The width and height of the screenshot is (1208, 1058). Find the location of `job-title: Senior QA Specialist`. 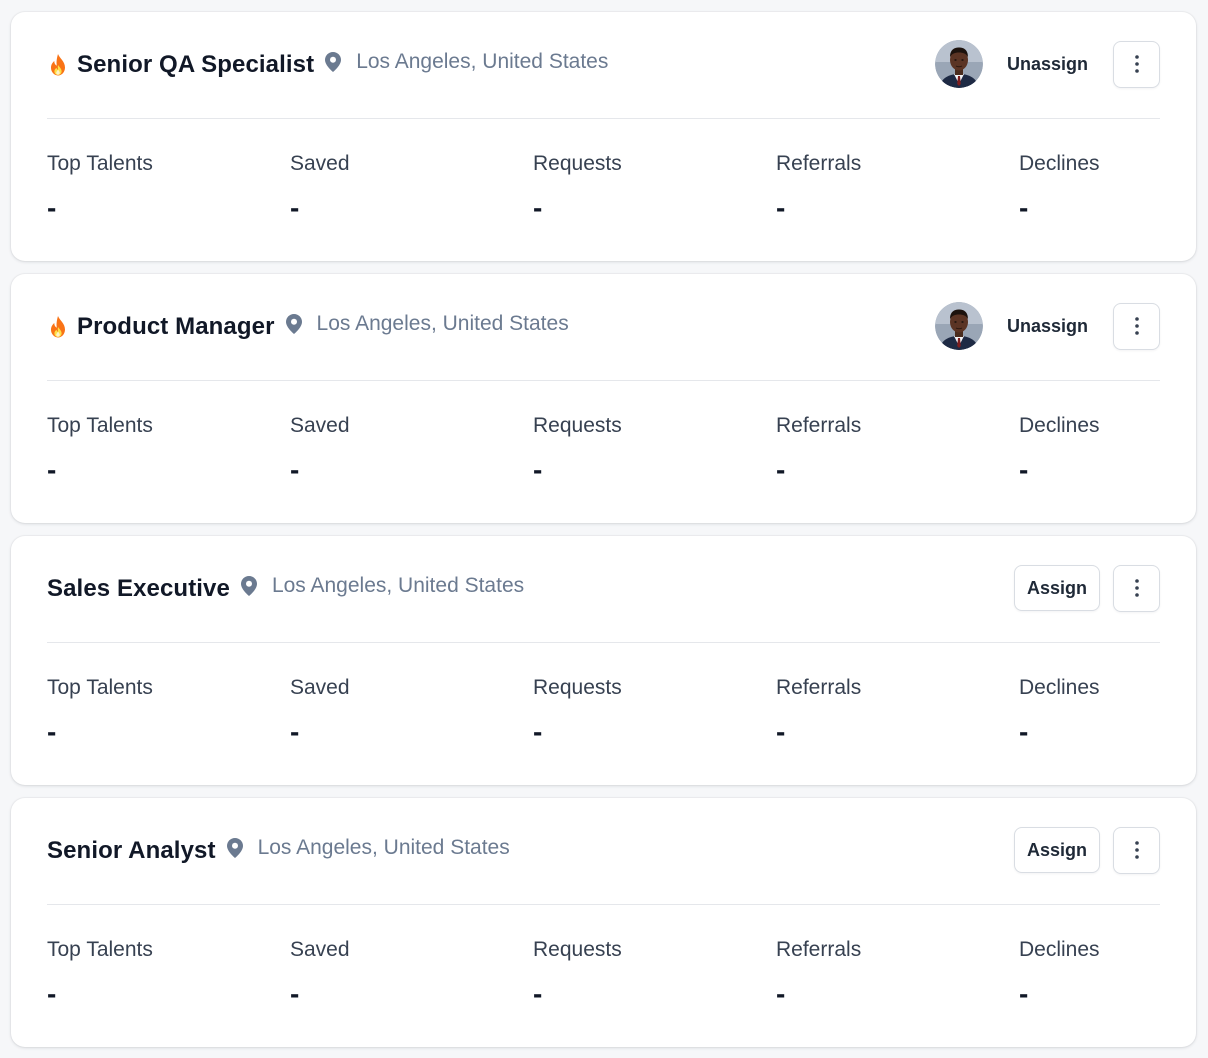

job-title: Senior QA Specialist is located at coordinates (196, 64).